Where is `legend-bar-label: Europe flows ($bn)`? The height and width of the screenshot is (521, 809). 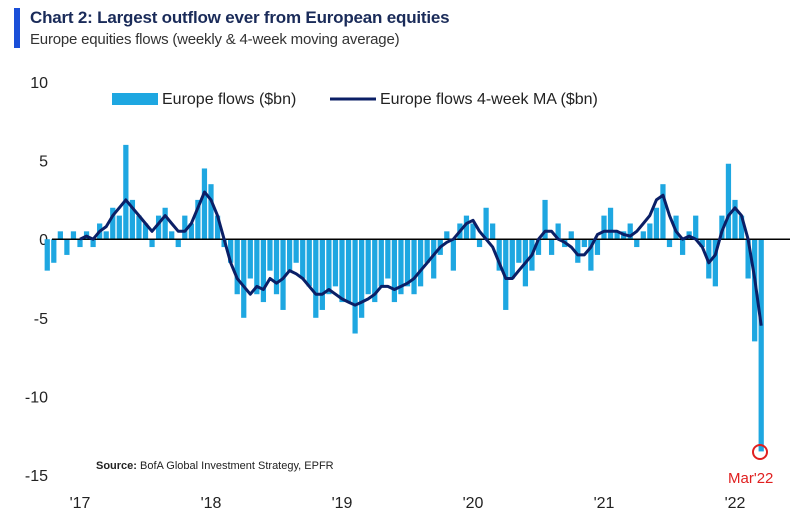 legend-bar-label: Europe flows ($bn) is located at coordinates (229, 99).